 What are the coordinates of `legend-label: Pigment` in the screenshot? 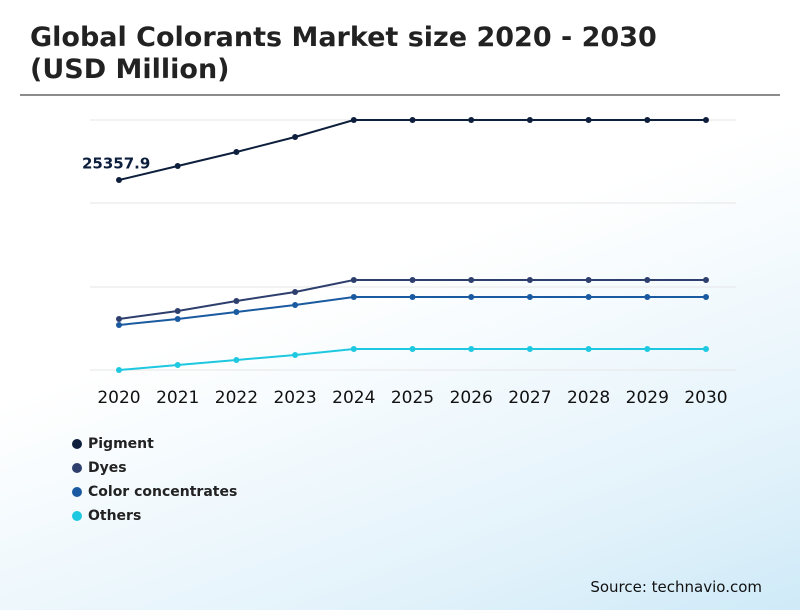 It's located at (121, 444).